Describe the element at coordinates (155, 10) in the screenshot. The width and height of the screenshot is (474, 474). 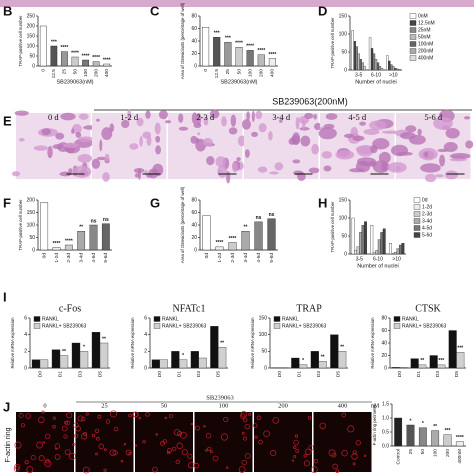
I see `panel-letter: C` at that location.